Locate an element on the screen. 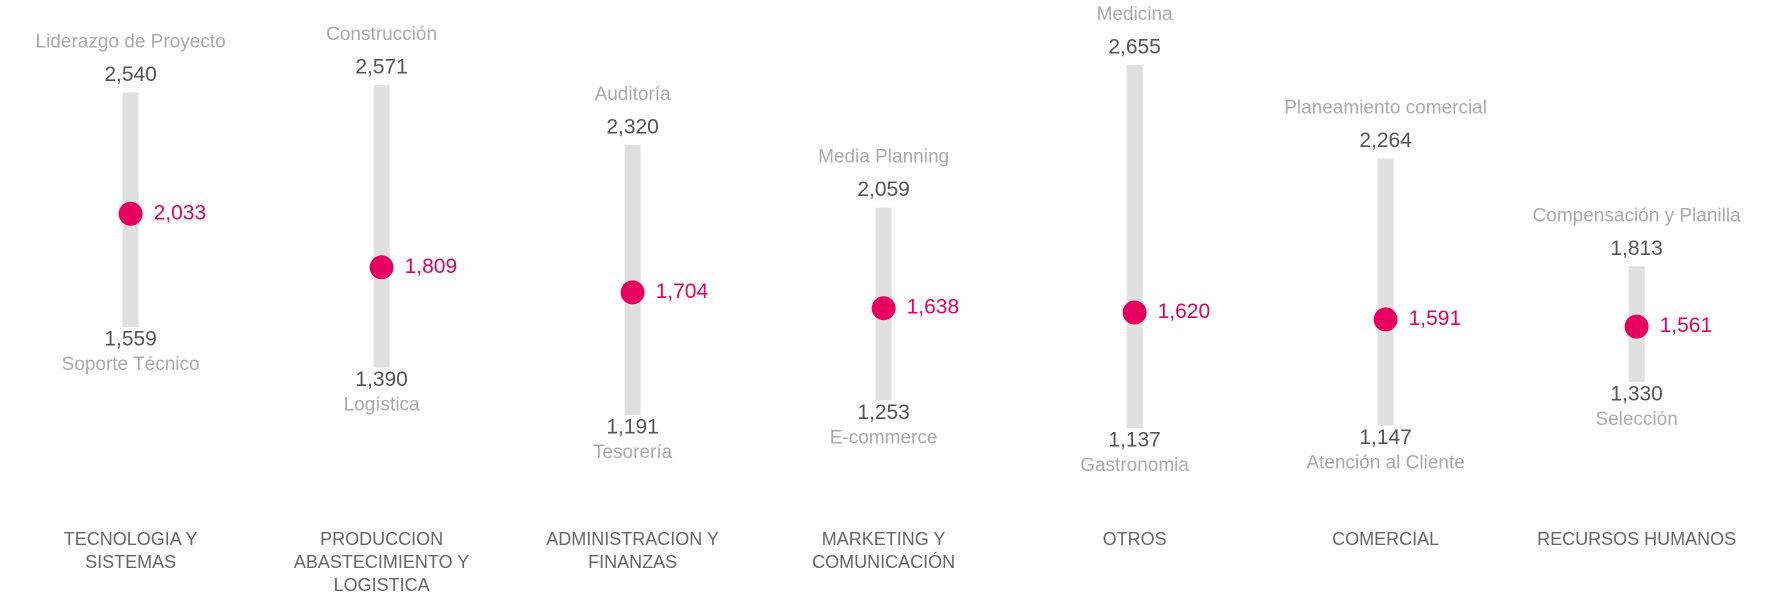 The height and width of the screenshot is (597, 1765). high-value: 2,571 is located at coordinates (381, 67).